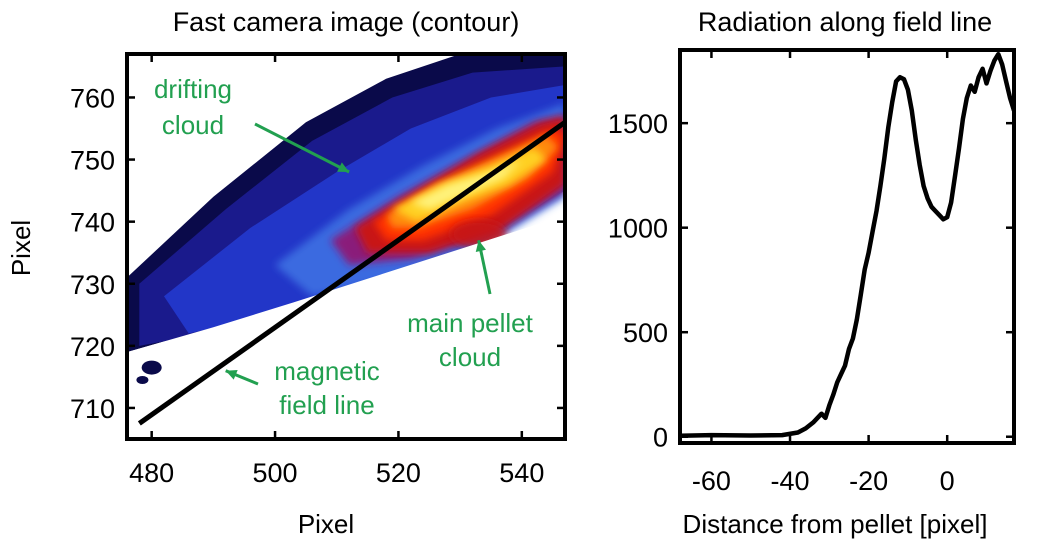 The height and width of the screenshot is (552, 1053). Describe the element at coordinates (302, 388) in the screenshot. I see `annotation-2: magnetic field line` at that location.